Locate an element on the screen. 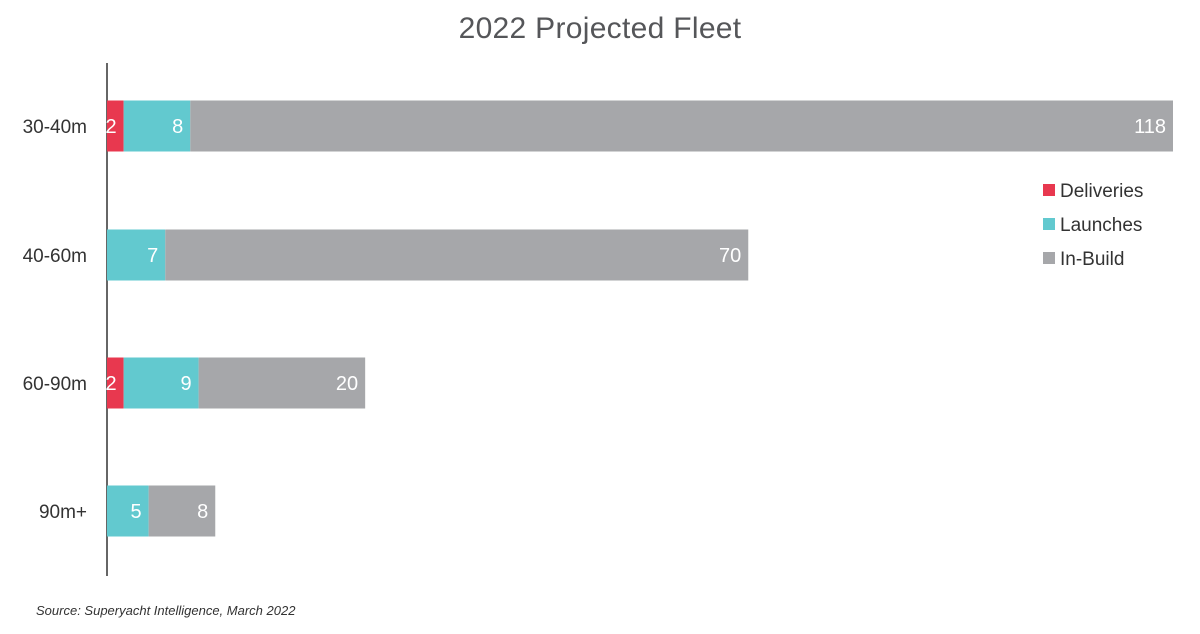  chart-title: 2022 Projected Fleet is located at coordinates (600, 28).